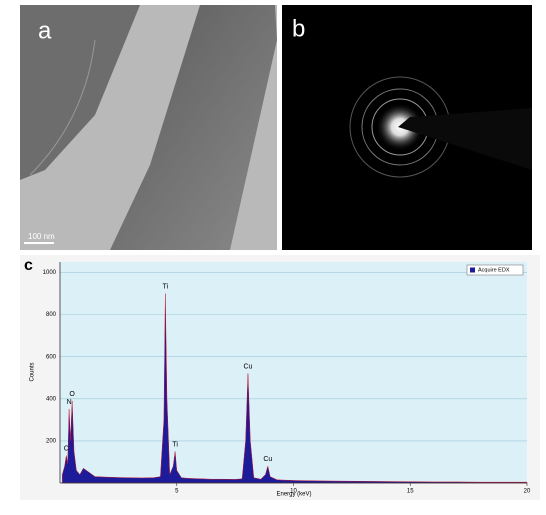 Image resolution: width=546 pixels, height=515 pixels. Describe the element at coordinates (51, 399) in the screenshot. I see `y-tick-label: 400` at that location.